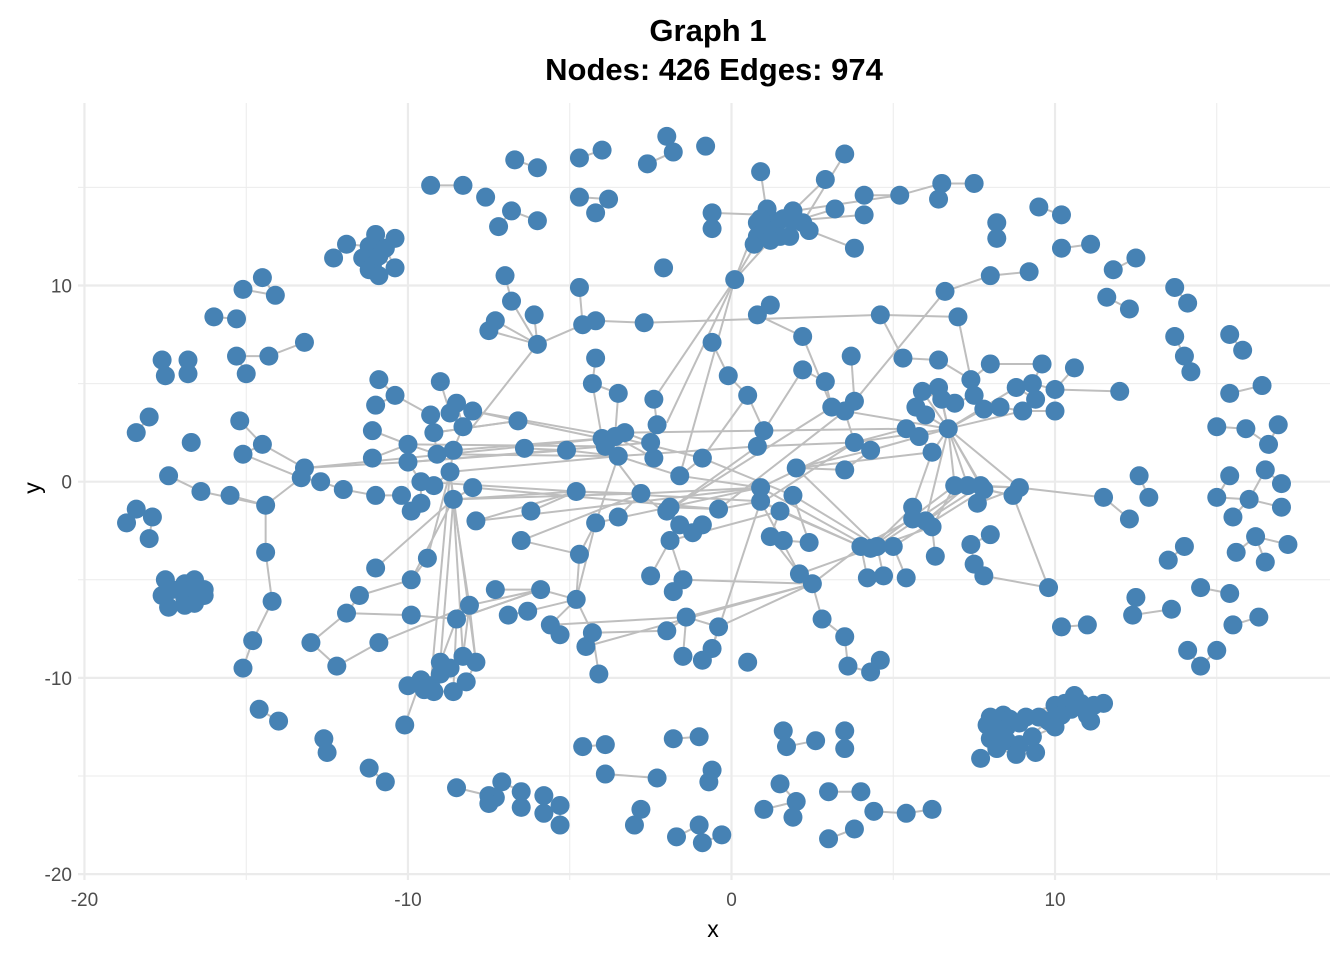 The image size is (1344, 960). Describe the element at coordinates (731, 900) in the screenshot. I see `x-tick-label: 0` at that location.